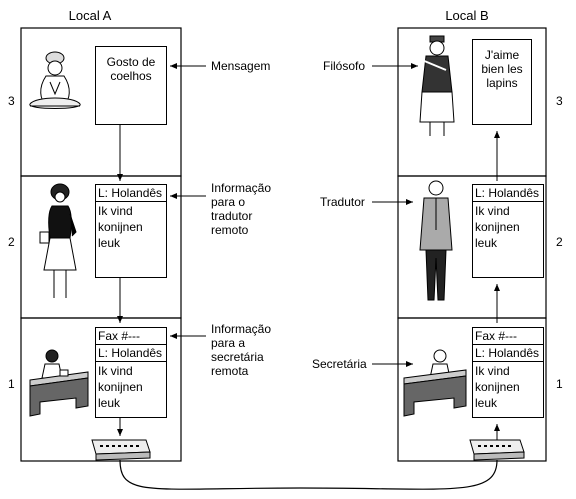 The width and height of the screenshot is (576, 499). Describe the element at coordinates (435, 383) in the screenshot. I see `secretary-b-icon` at that location.